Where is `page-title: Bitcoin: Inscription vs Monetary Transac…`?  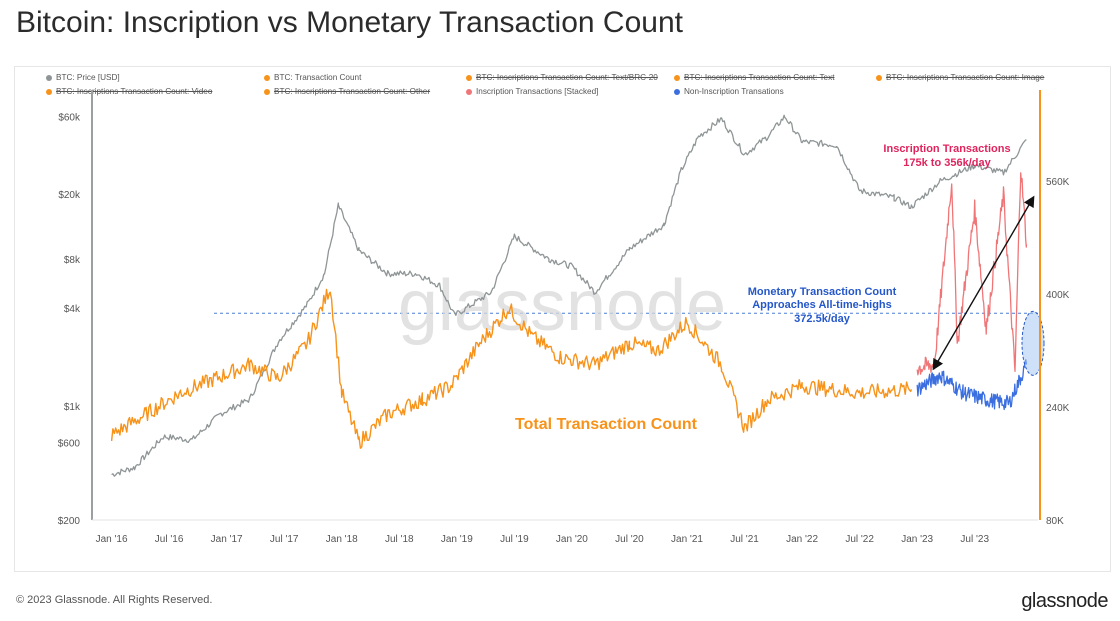
page-title: Bitcoin: Inscription vs Monetary Transac… is located at coordinates (349, 22).